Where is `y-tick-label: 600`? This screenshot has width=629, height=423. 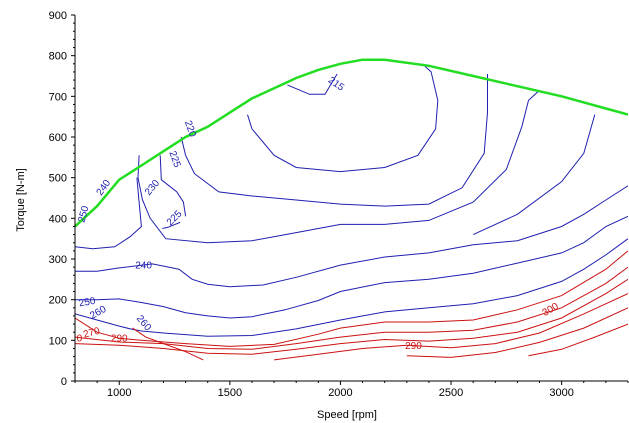
y-tick-label: 600 is located at coordinates (58, 138).